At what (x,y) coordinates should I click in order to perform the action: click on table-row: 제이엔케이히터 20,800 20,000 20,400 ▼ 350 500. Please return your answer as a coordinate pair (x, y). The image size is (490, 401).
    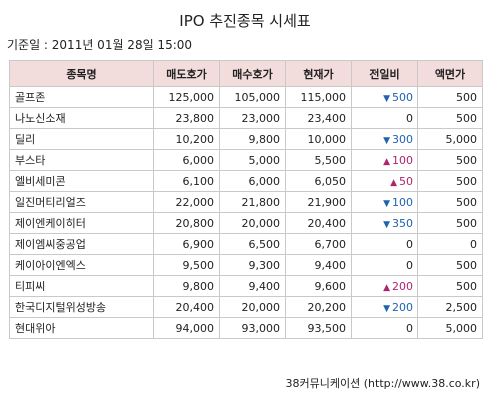
    Looking at the image, I should click on (246, 223).